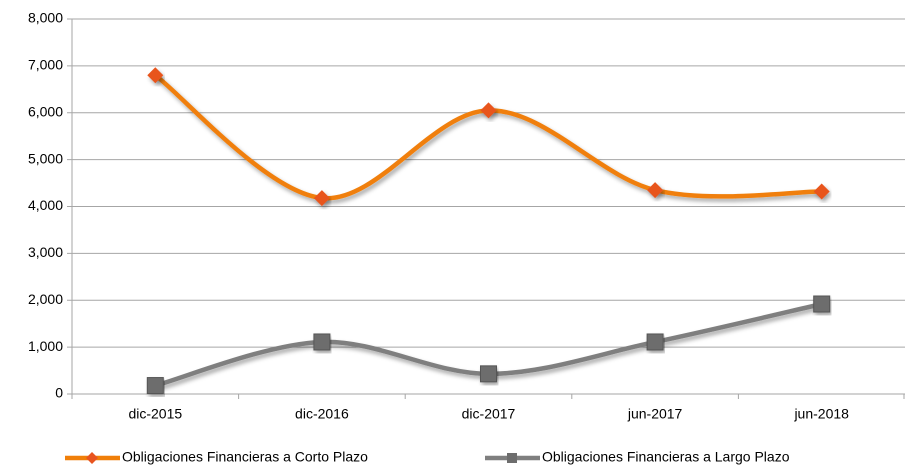 This screenshot has width=905, height=468. What do you see at coordinates (45, 299) in the screenshot?
I see `y-tick-label: 2,000` at bounding box center [45, 299].